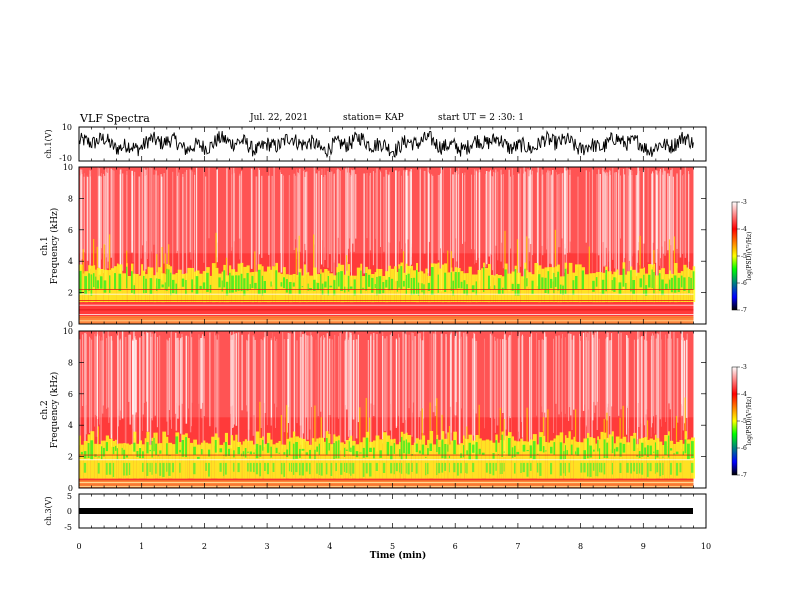 The image size is (792, 612). Describe the element at coordinates (744, 421) in the screenshot. I see `colorbar-tick-label: -5` at that location.